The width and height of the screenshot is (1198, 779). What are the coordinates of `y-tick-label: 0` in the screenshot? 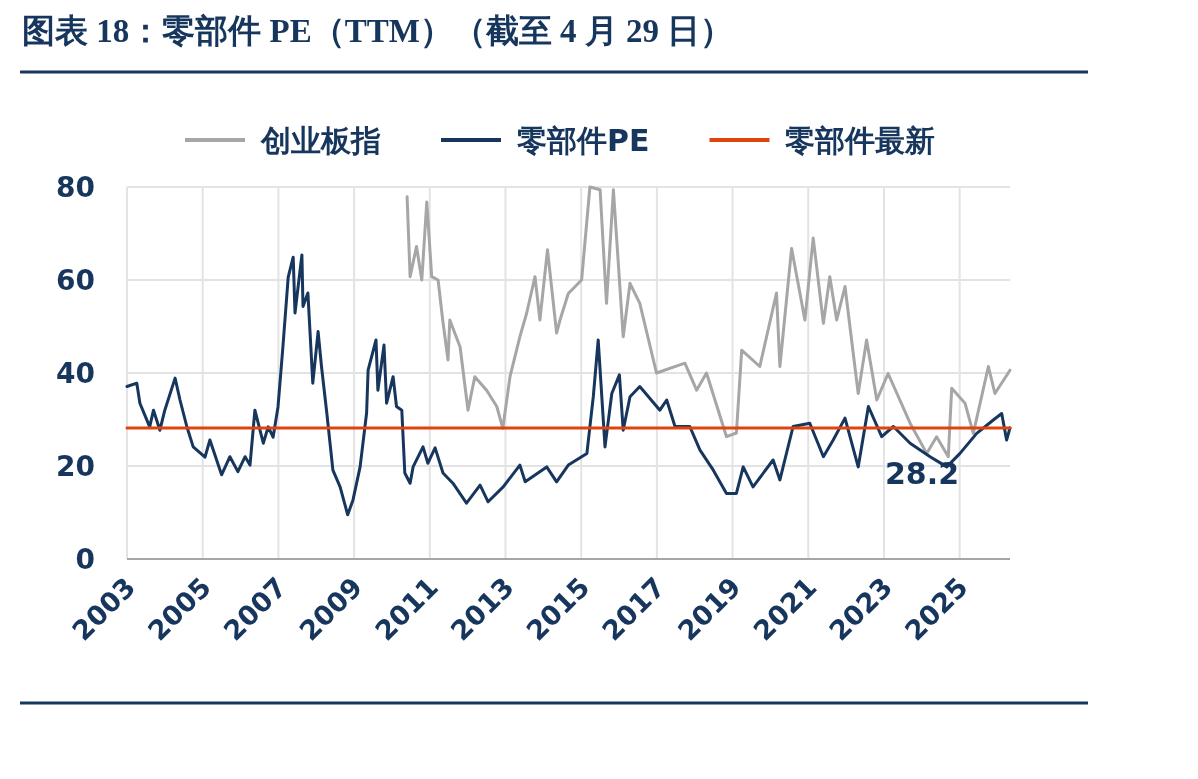 It's located at (85, 559).